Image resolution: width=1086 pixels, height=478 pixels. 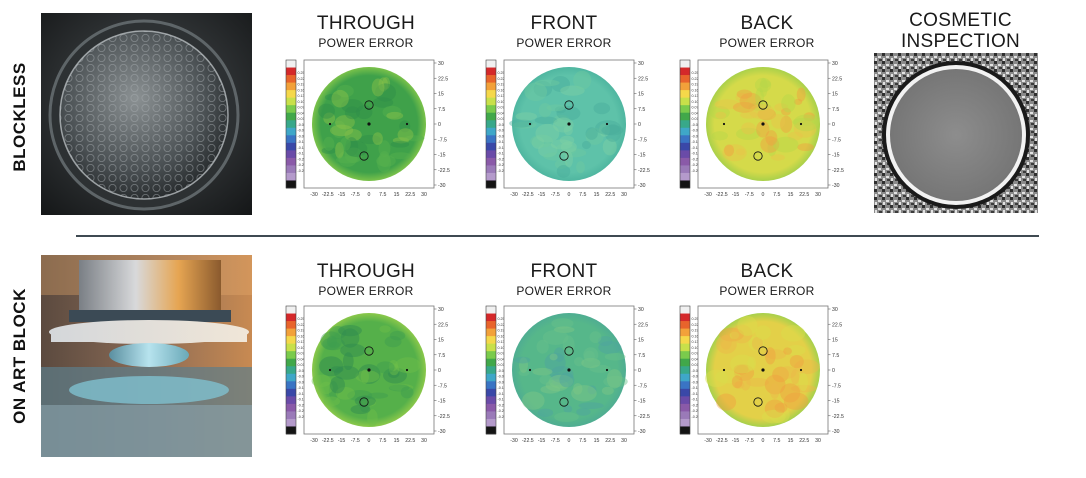 I want to click on colorbar-label: 0.22, so click(x=695, y=325).